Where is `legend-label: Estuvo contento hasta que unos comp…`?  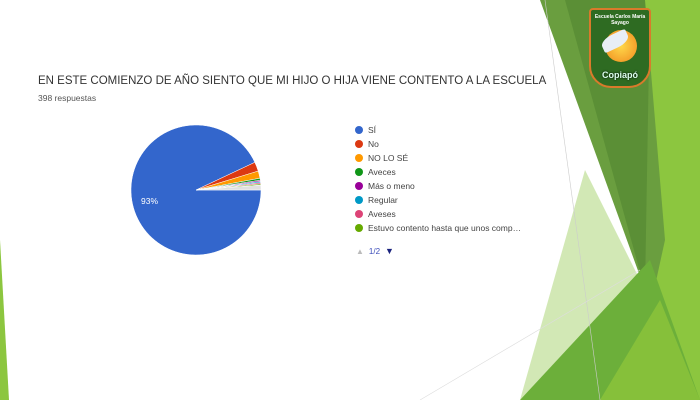
legend-label: Estuvo contento hasta que unos comp… is located at coordinates (445, 228).